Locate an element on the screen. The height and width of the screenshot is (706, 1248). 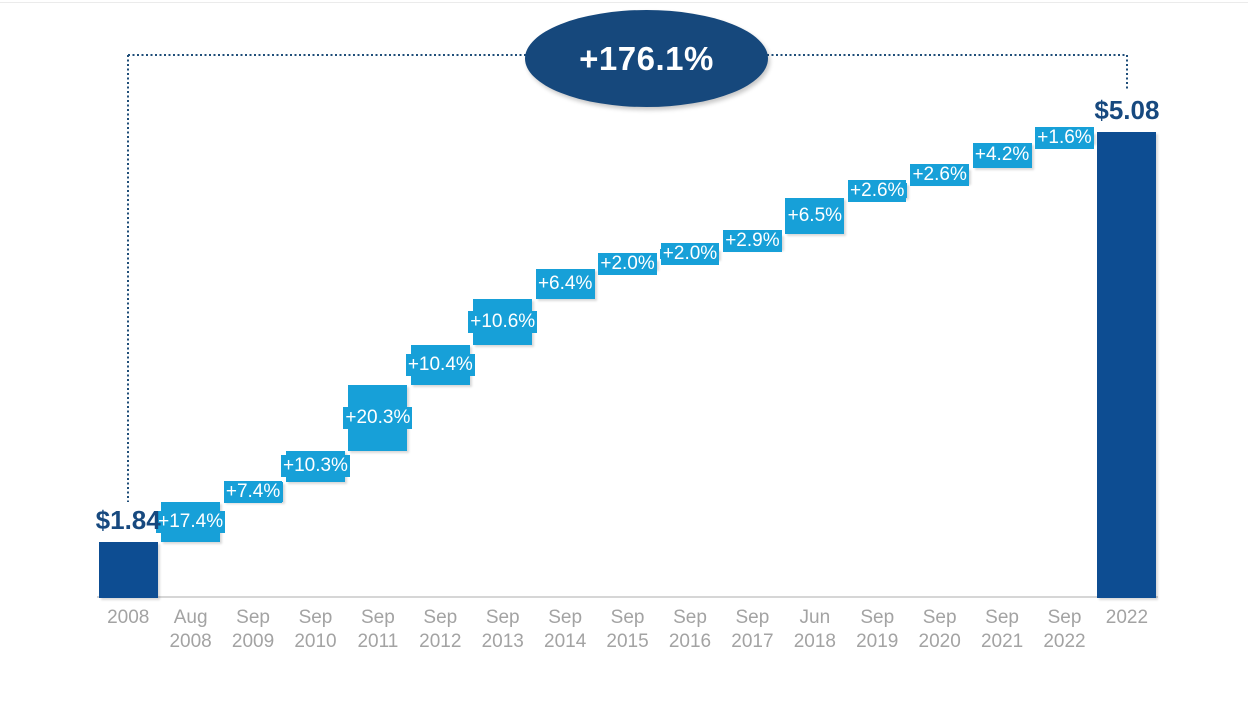
dotted-connector-right is located at coordinates (1126, 73).